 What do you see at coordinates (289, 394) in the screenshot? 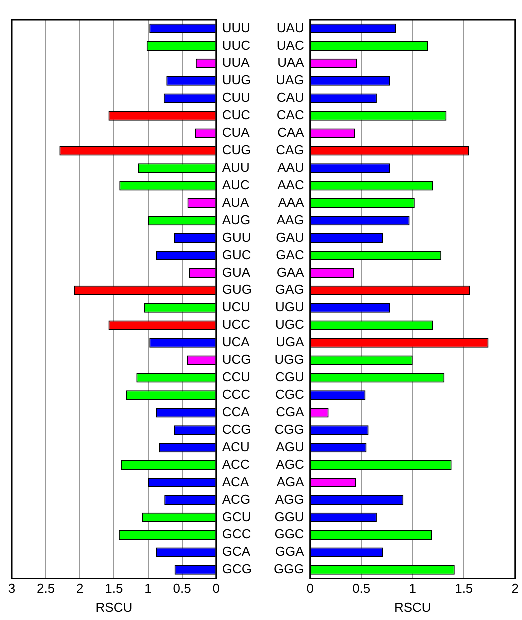
I see `y-tick-label: CGC` at bounding box center [289, 394].